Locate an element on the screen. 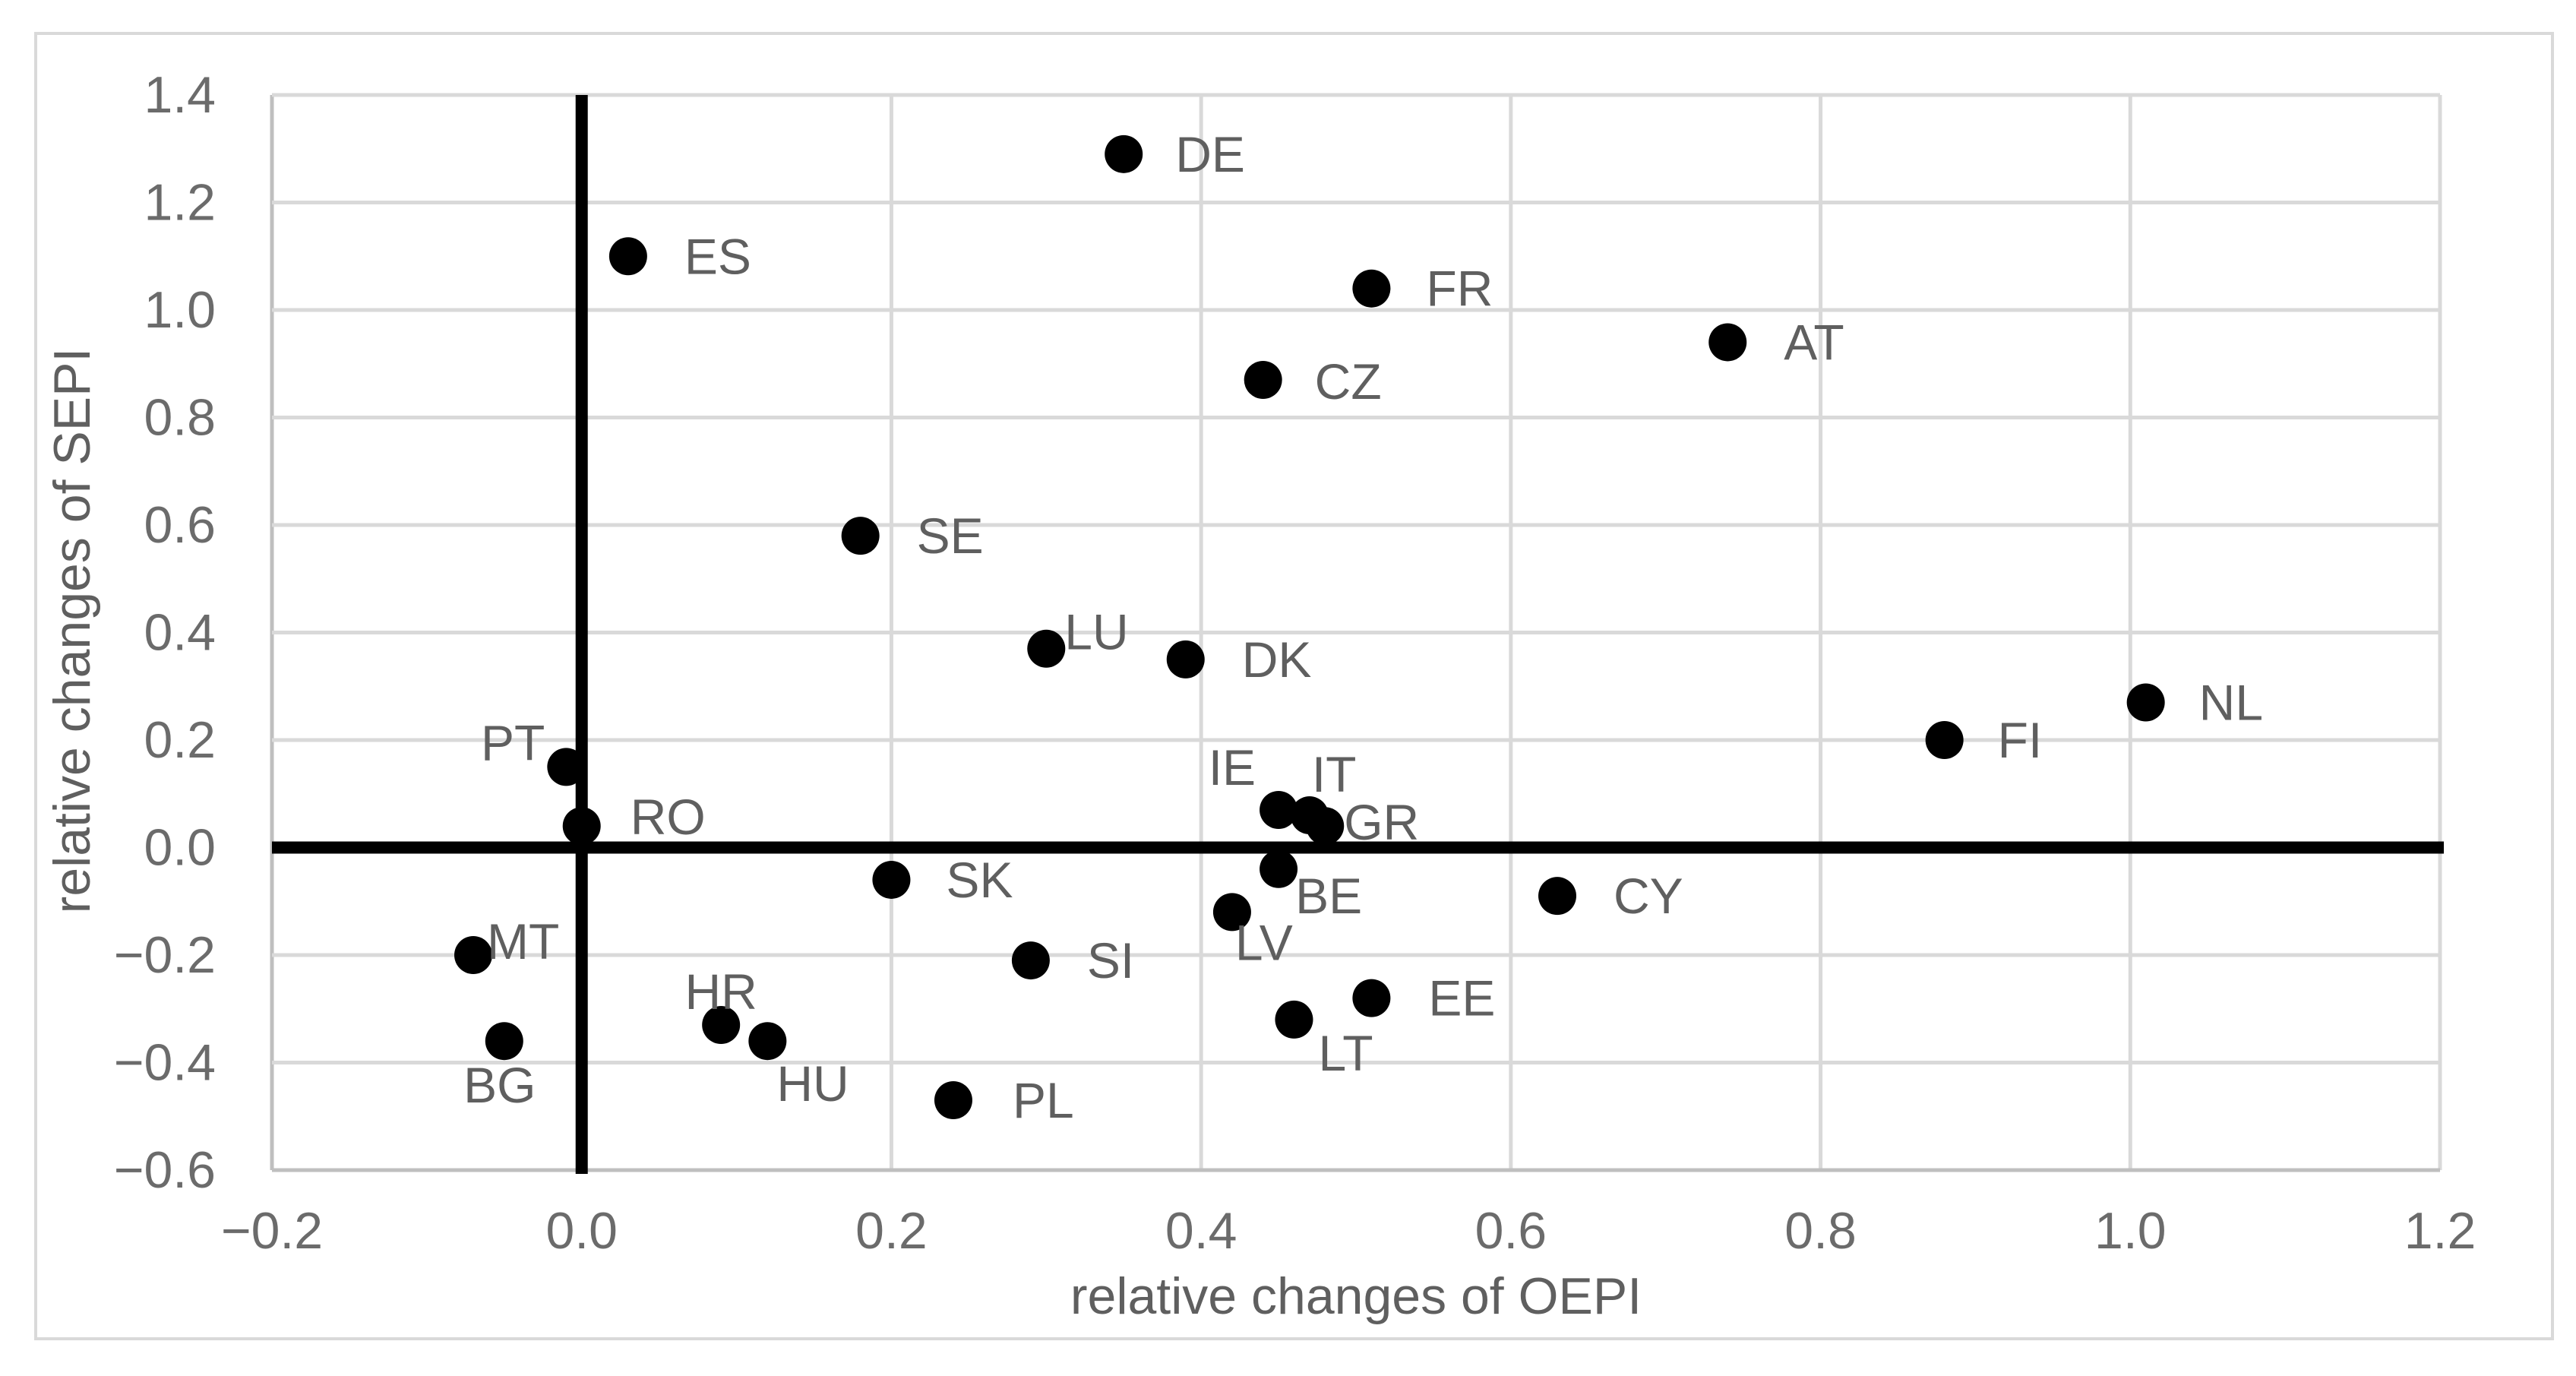 This screenshot has height=1376, width=2576. data-point-SK is located at coordinates (891, 879).